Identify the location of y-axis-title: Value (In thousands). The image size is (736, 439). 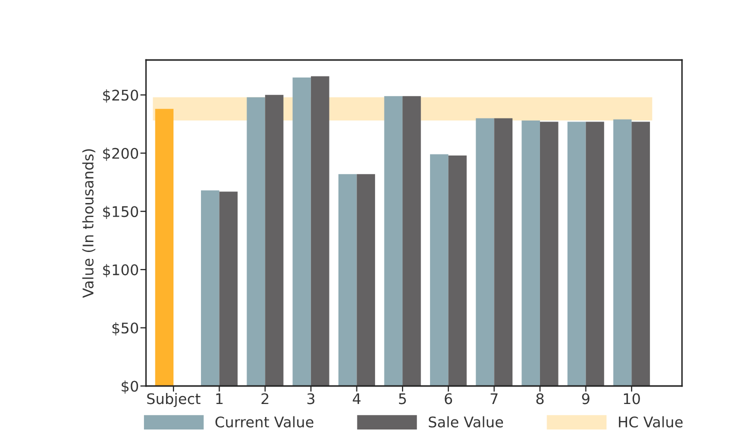
(89, 223).